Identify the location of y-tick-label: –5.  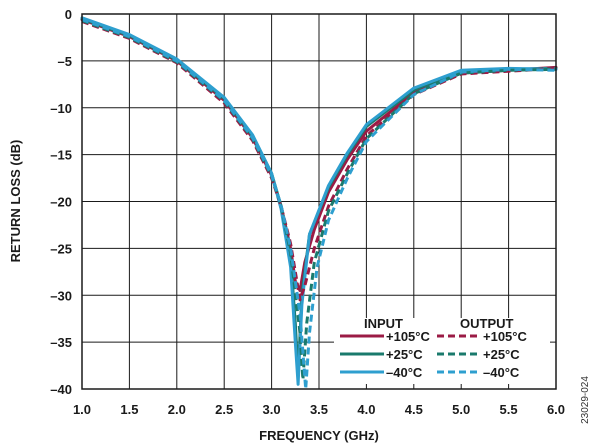
(65, 61).